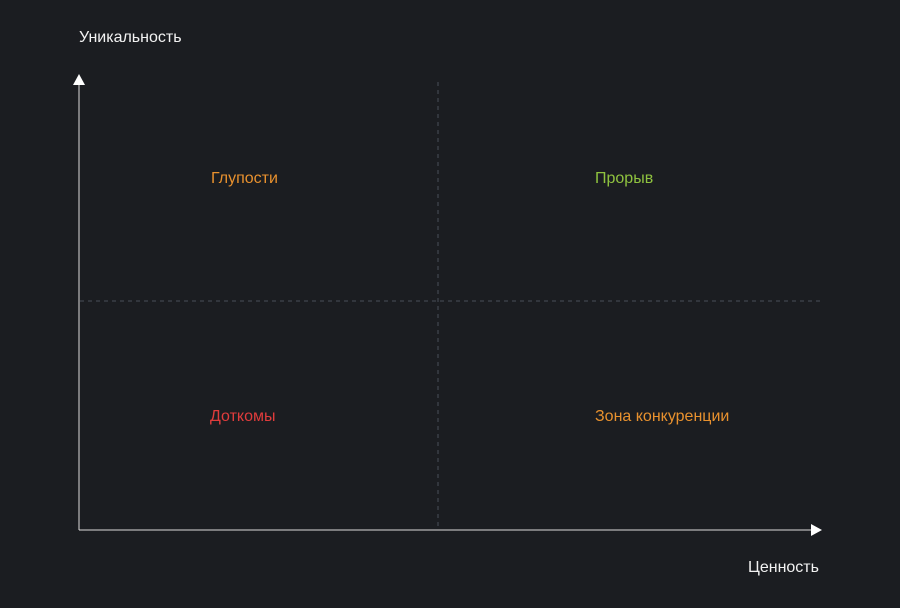 The width and height of the screenshot is (900, 608). I want to click on y-axis-arrow-icon, so click(79, 79).